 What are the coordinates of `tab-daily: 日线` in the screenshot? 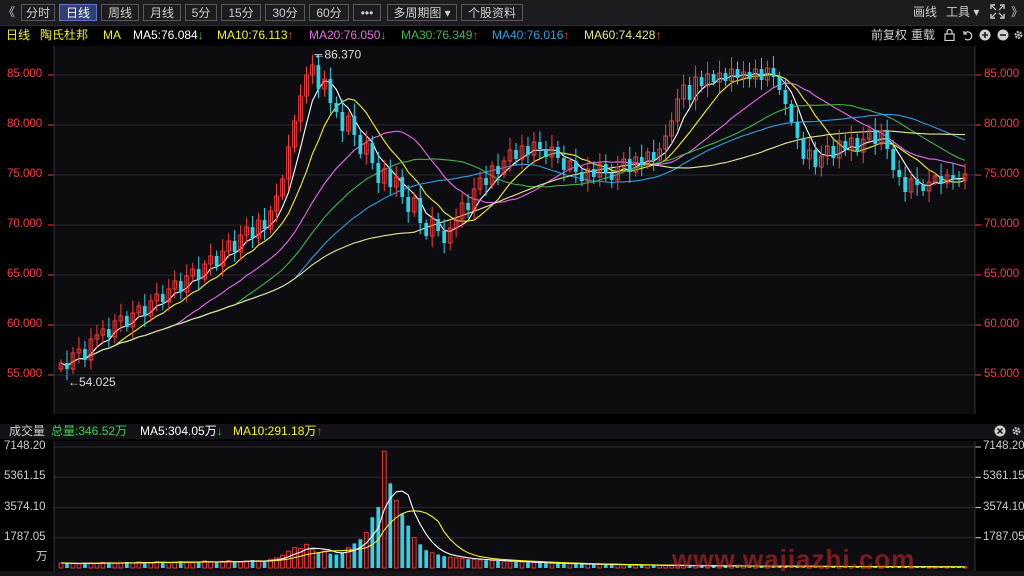 It's located at (78, 12).